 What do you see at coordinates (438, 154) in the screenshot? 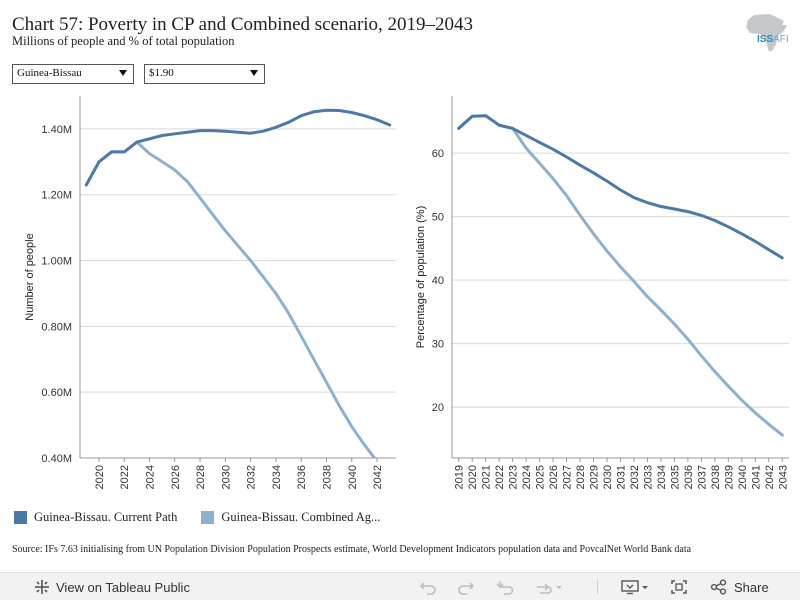
I see `y-tick-label-percent: 60` at bounding box center [438, 154].